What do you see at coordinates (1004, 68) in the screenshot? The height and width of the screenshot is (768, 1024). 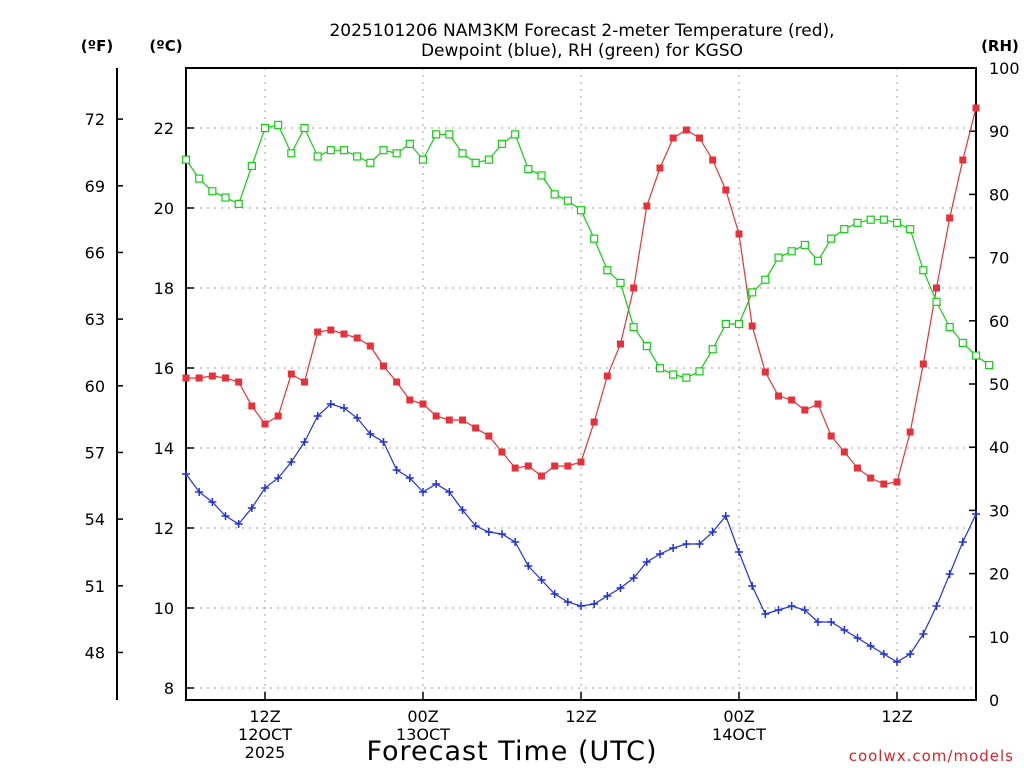 I see `rh-tick-label: 100` at bounding box center [1004, 68].